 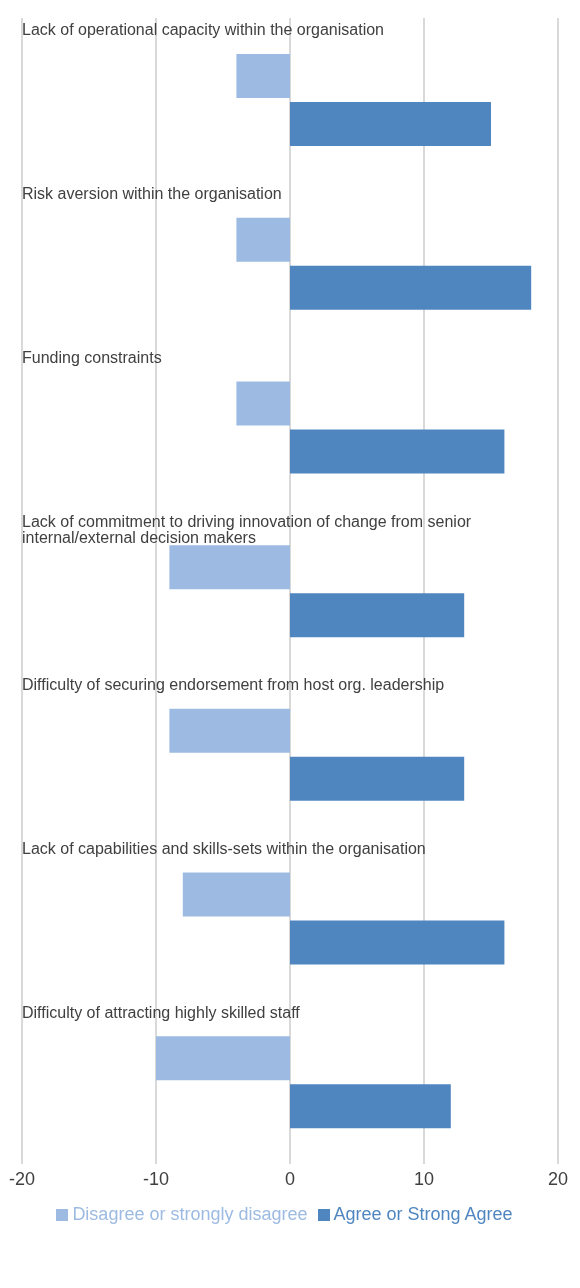 What do you see at coordinates (247, 529) in the screenshot?
I see `y-tick-label: Lack of commitment to driving innovation of change from senior internal/external decision makers` at bounding box center [247, 529].